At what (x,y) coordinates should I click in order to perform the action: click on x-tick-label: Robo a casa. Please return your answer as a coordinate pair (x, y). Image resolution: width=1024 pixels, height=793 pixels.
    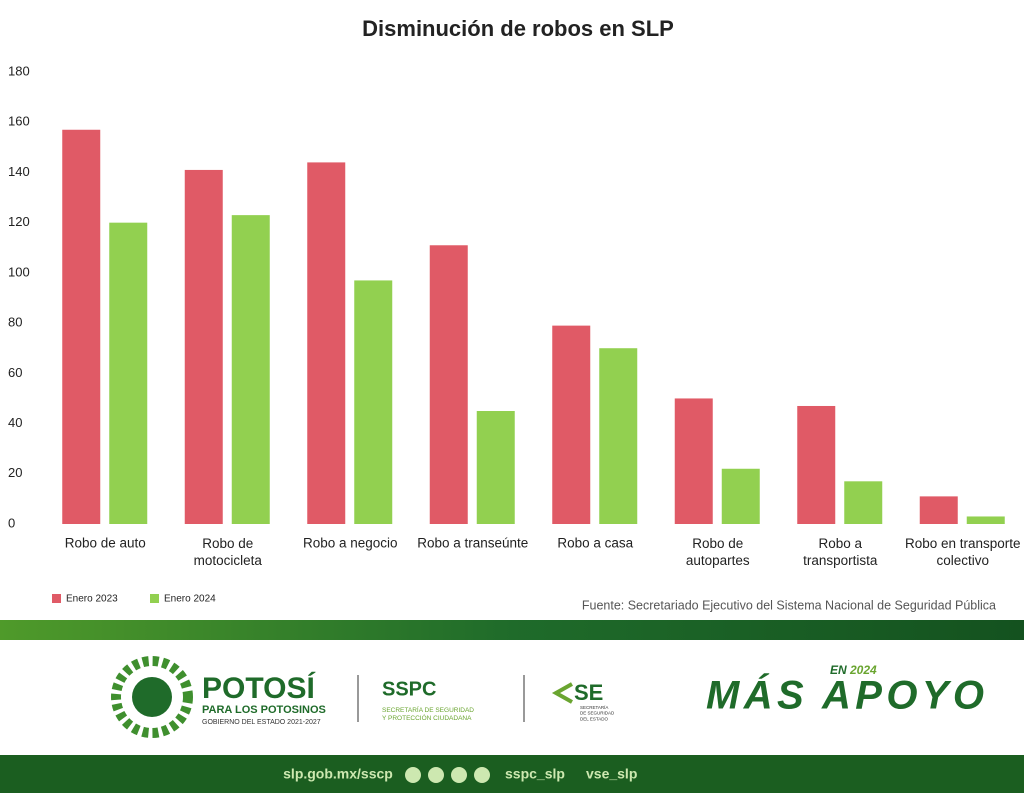
    Looking at the image, I should click on (595, 543).